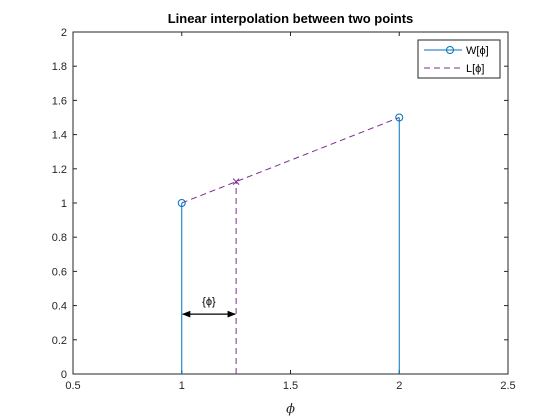  I want to click on y-tick-label: 0.2, so click(59, 341).